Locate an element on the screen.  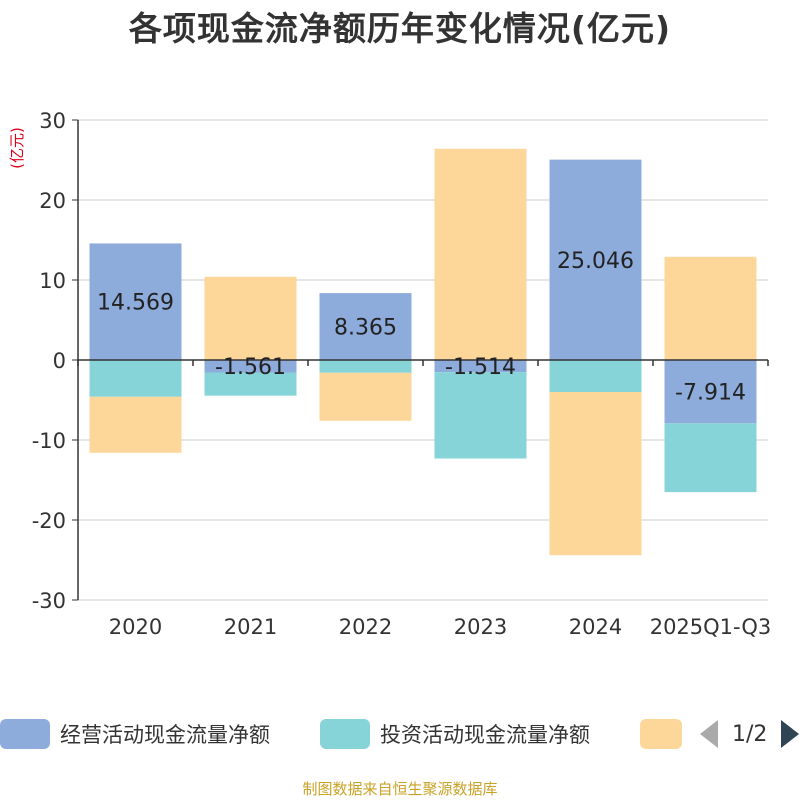
y-tick-label: 10 is located at coordinates (52, 281).